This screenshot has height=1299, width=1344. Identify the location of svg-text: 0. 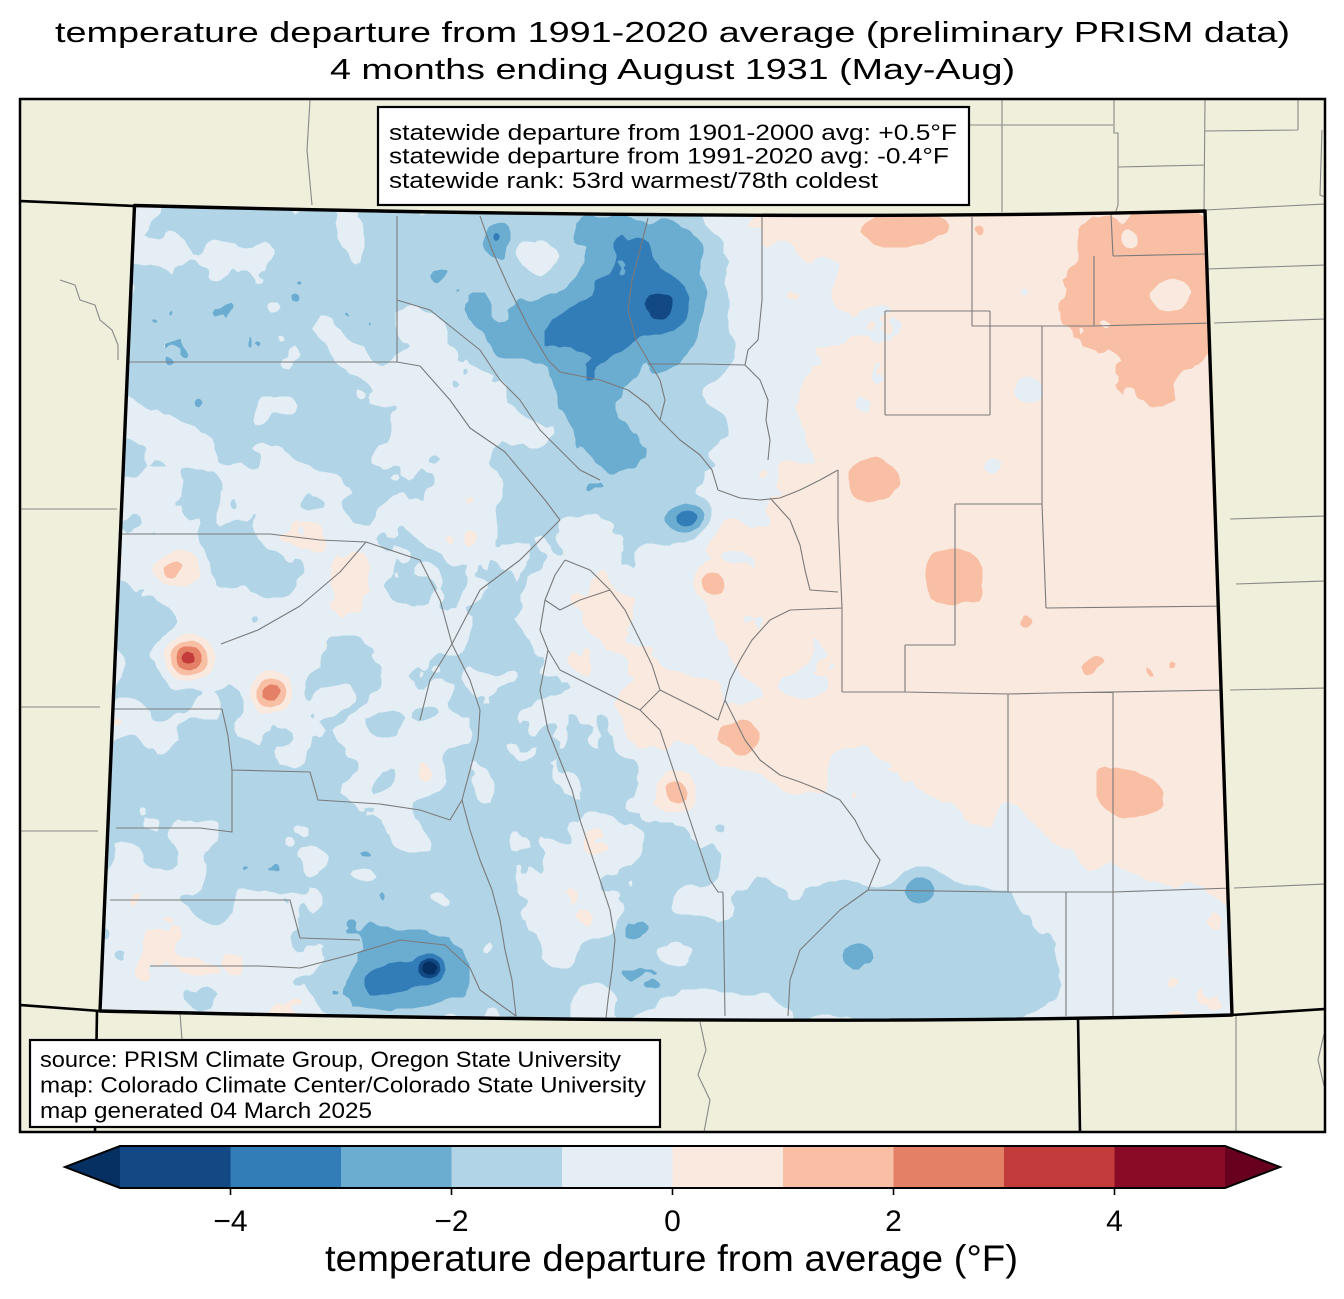
(672, 1221).